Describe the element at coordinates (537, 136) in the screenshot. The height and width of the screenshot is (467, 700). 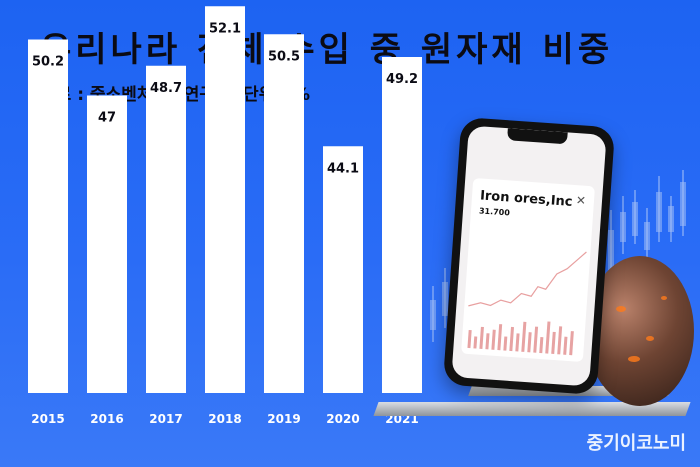
I see `phone-notch` at that location.